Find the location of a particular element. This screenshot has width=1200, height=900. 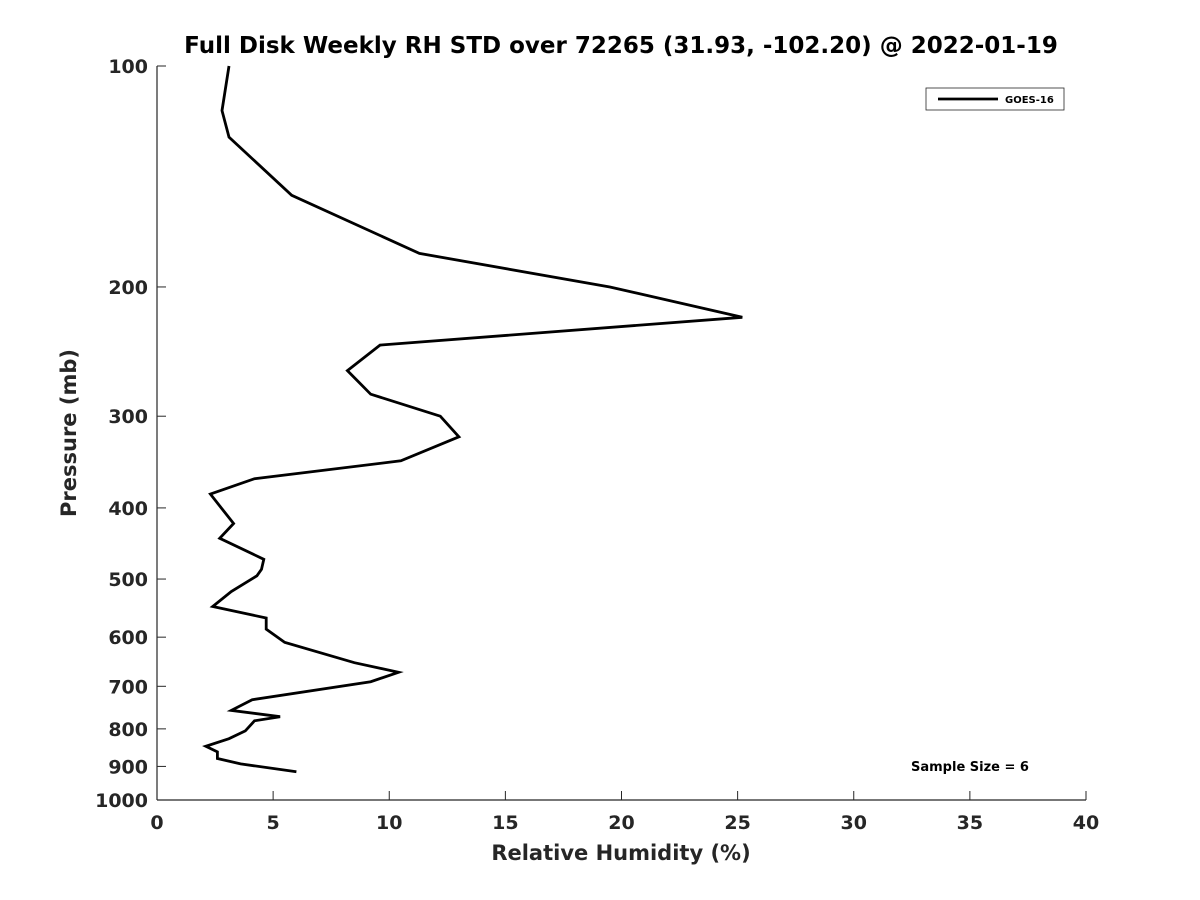

legend-label: GOES-16 is located at coordinates (1029, 100).